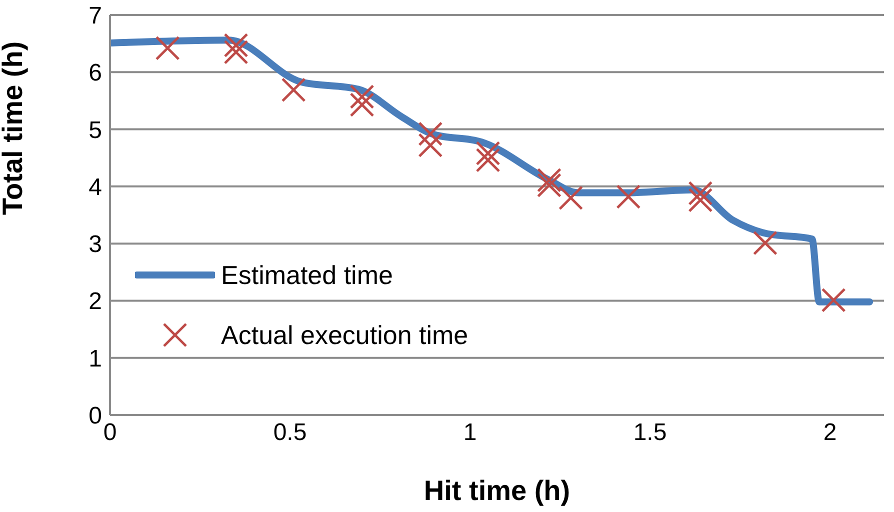 The height and width of the screenshot is (512, 894). Describe the element at coordinates (95, 73) in the screenshot. I see `y-tick-label: 6` at that location.